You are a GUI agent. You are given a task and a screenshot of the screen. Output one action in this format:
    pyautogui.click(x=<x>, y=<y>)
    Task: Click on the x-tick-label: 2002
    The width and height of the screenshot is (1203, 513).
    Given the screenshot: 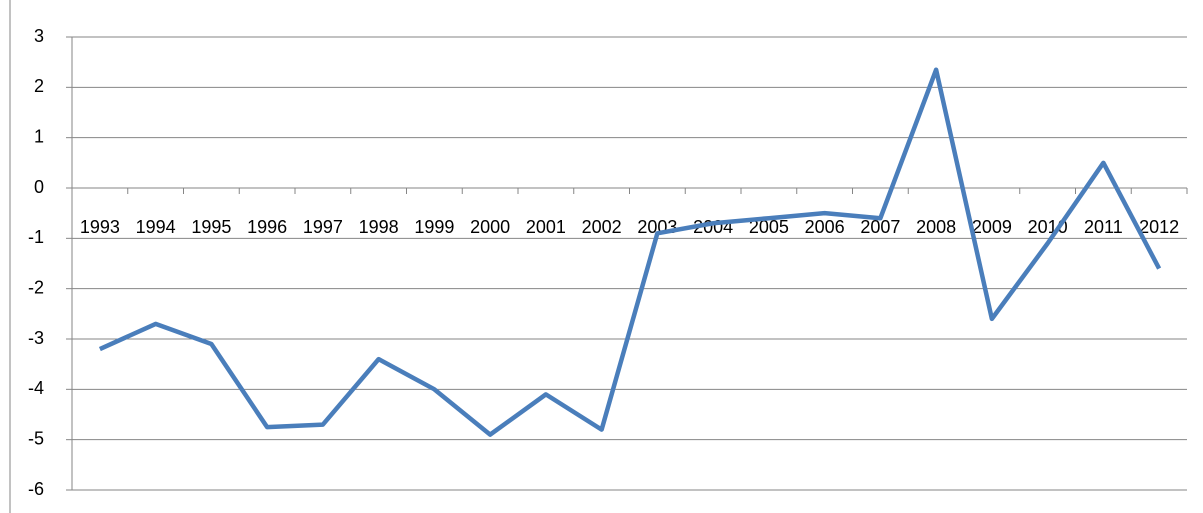 What is the action you would take?
    pyautogui.click(x=602, y=227)
    